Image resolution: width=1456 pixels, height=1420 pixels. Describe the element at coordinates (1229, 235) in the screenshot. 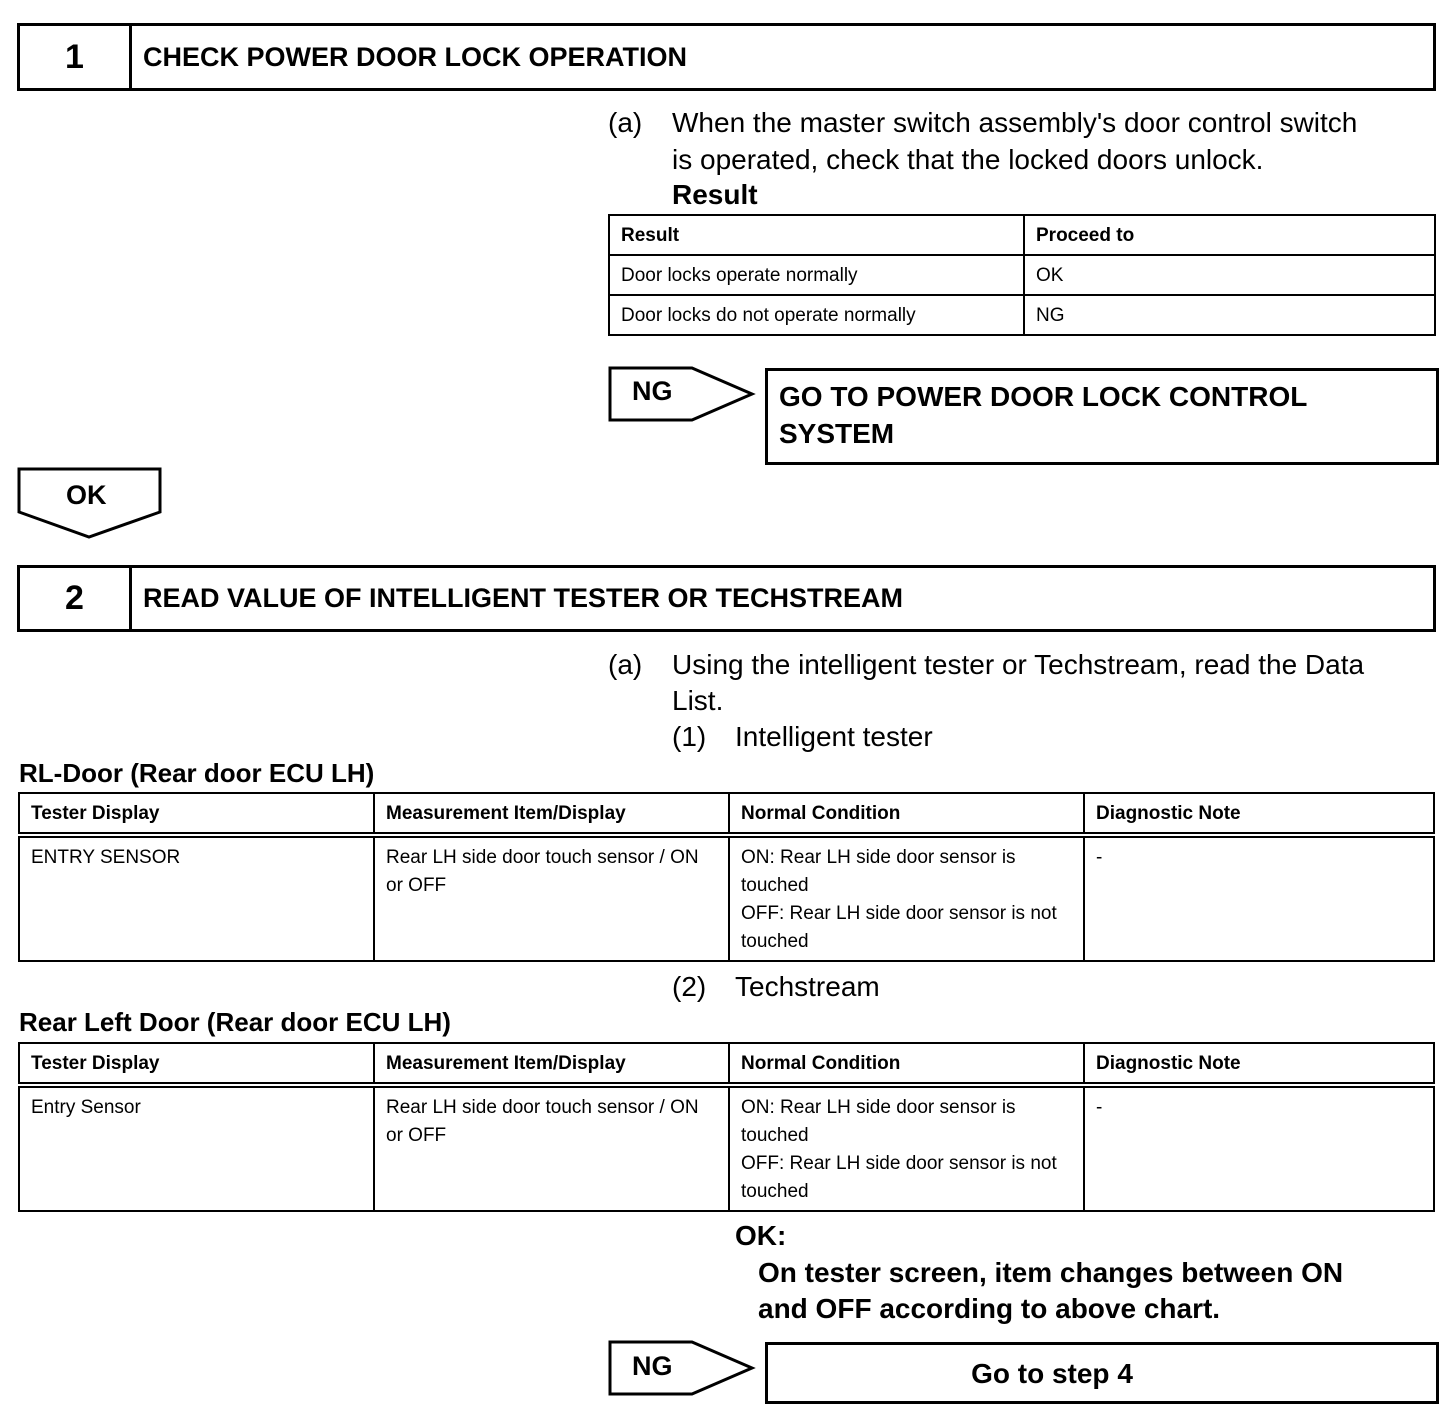

I see `column-header: Proceed to` at that location.